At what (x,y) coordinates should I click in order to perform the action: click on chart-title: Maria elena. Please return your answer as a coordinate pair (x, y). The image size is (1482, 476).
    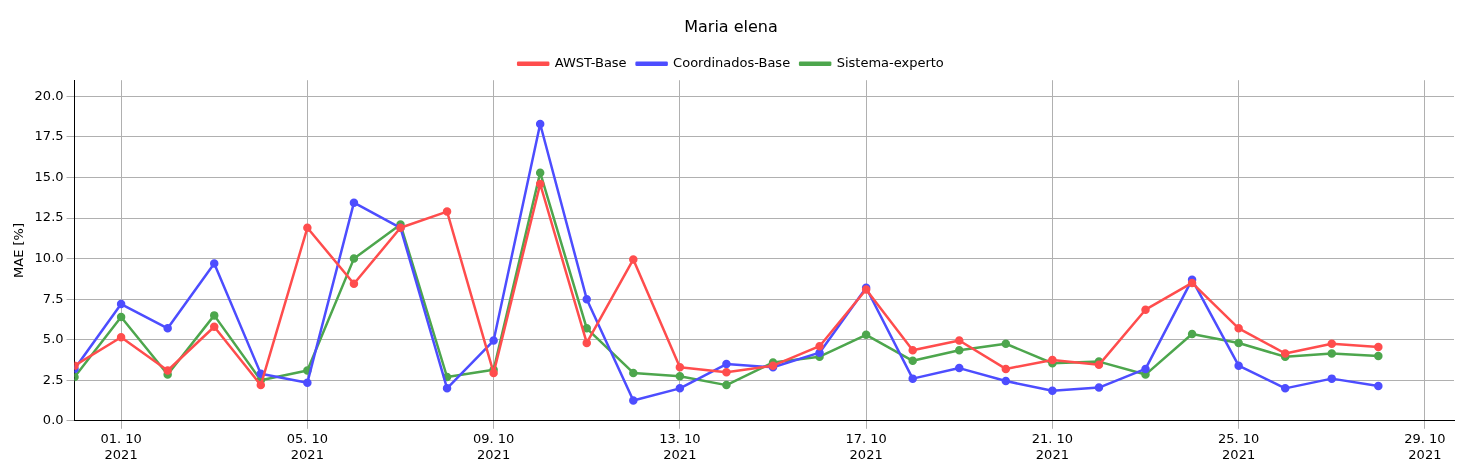
    Looking at the image, I should click on (731, 26).